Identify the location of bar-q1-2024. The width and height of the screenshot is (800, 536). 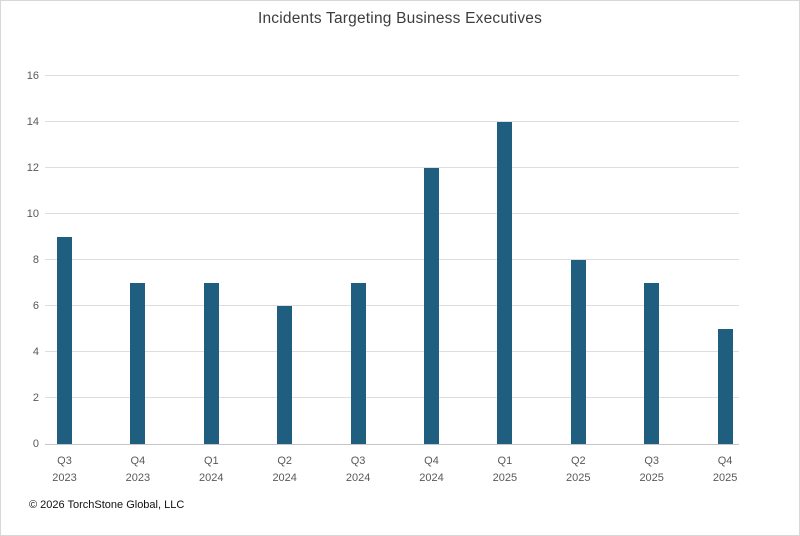
(211, 363).